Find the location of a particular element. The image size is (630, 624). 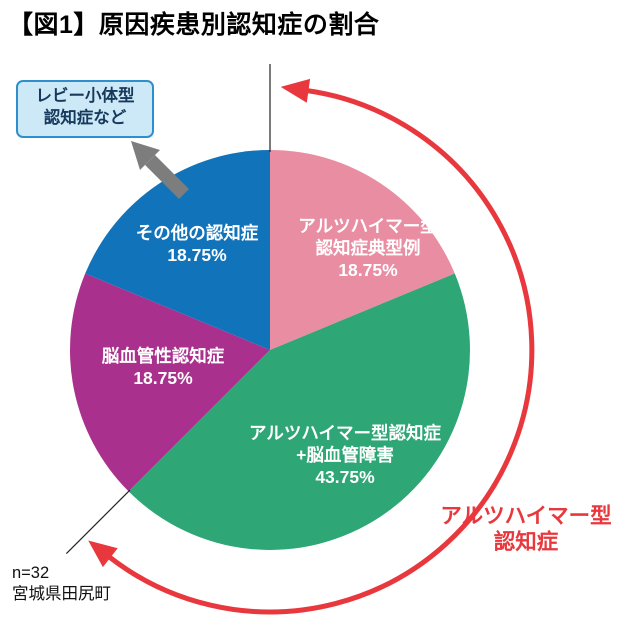

callout-text-line2: 認知症など is located at coordinates (85, 117).